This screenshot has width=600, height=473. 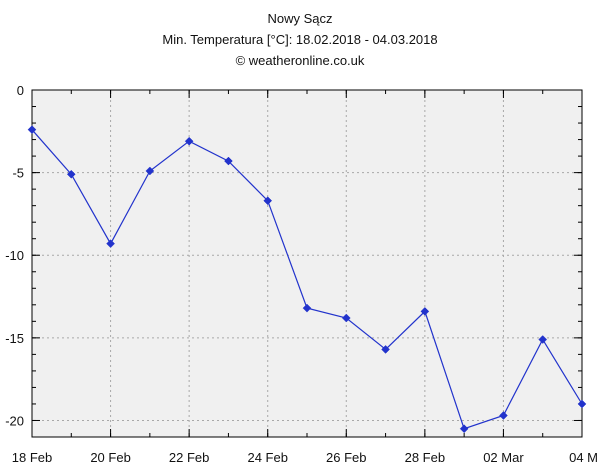 What do you see at coordinates (20, 90) in the screenshot?
I see `y-tick-label: 0` at bounding box center [20, 90].